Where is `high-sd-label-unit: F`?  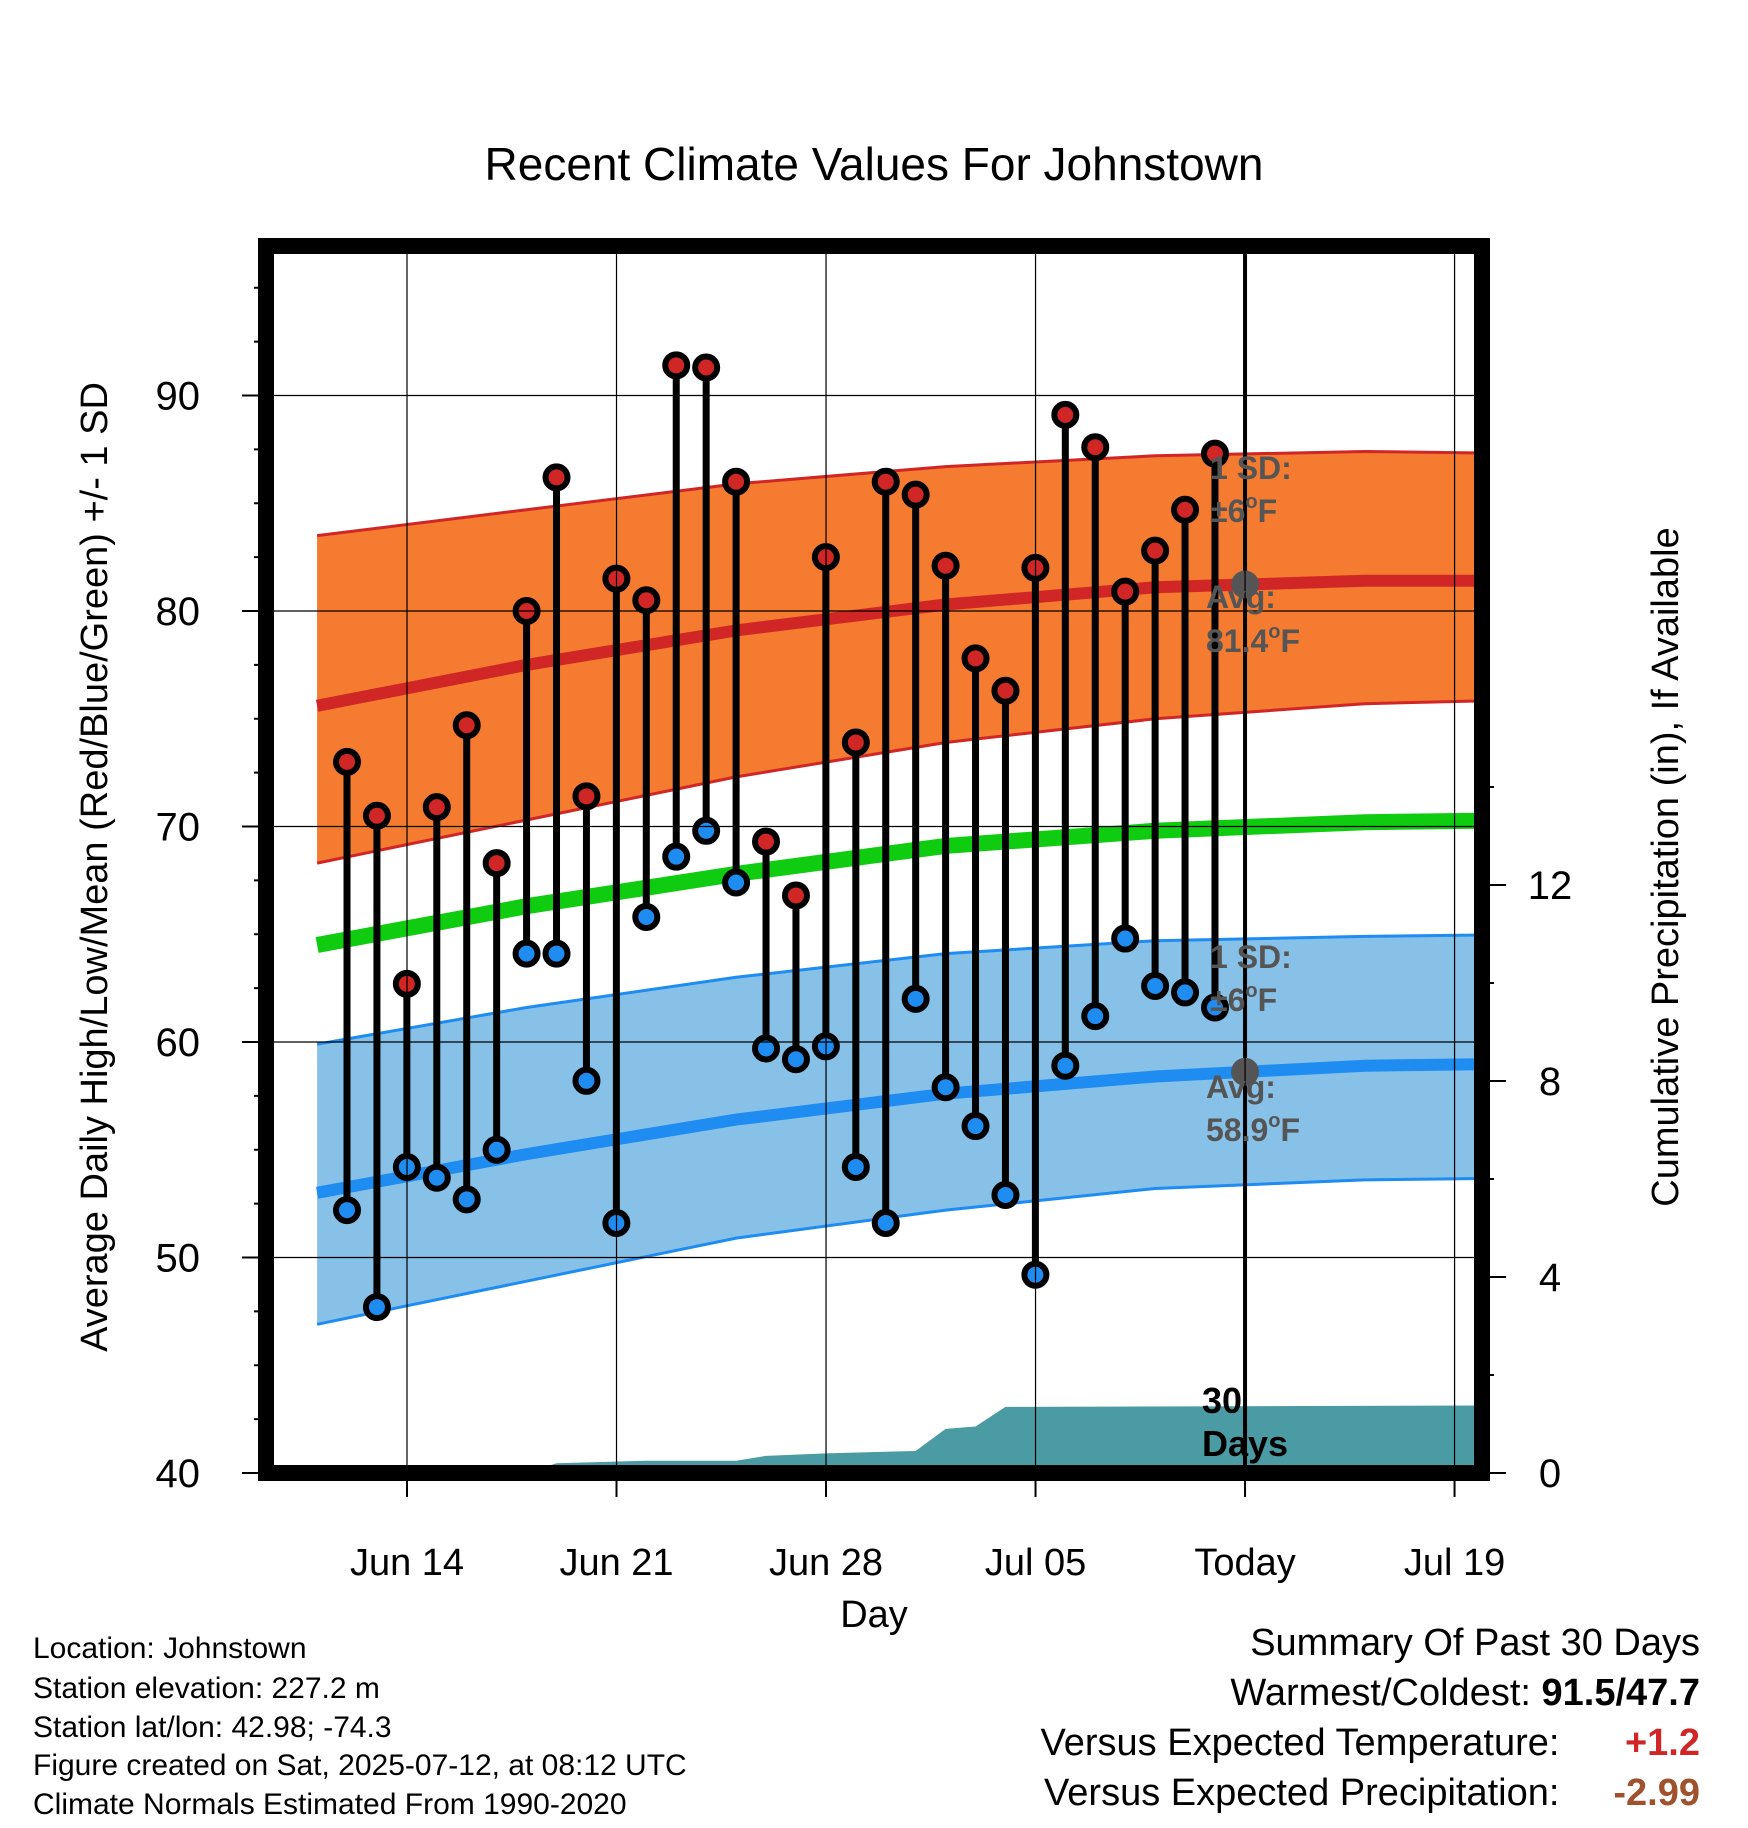 high-sd-label-unit: F is located at coordinates (1268, 511).